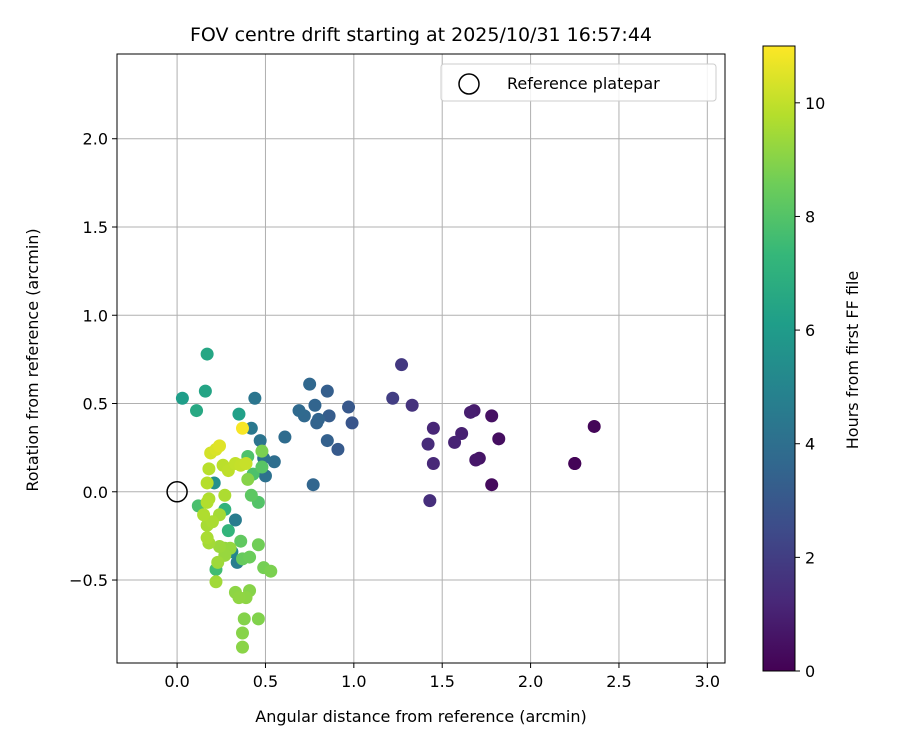 This screenshot has height=750, width=900. I want to click on x-tick-label: 2.5, so click(618, 681).